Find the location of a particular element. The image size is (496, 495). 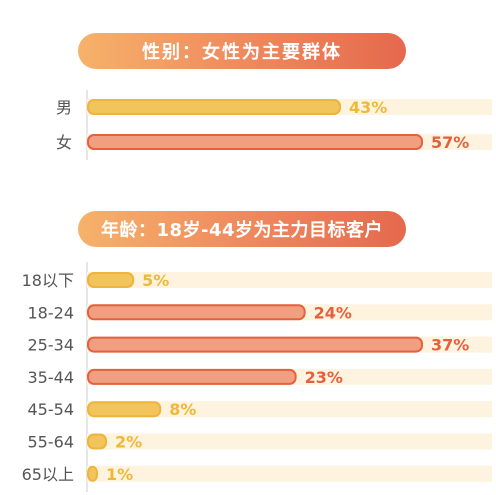

age-section-title: 年龄：18岁-44岁为主力目标客户 is located at coordinates (242, 229).